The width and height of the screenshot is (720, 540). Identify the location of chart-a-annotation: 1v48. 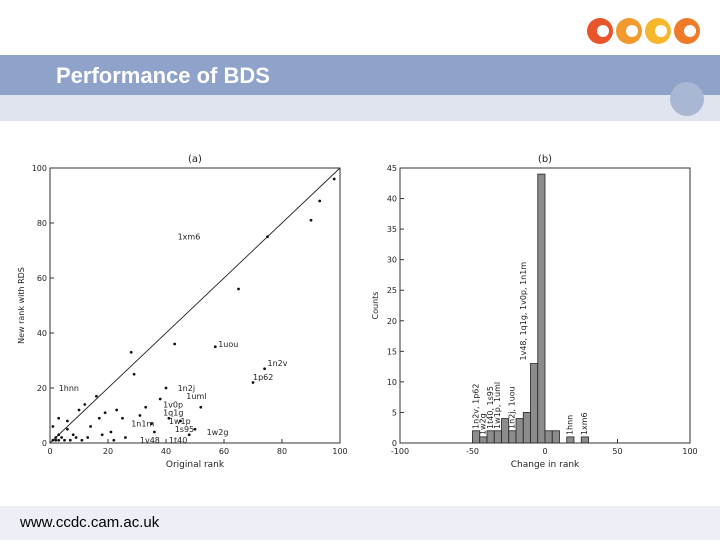
(150, 440).